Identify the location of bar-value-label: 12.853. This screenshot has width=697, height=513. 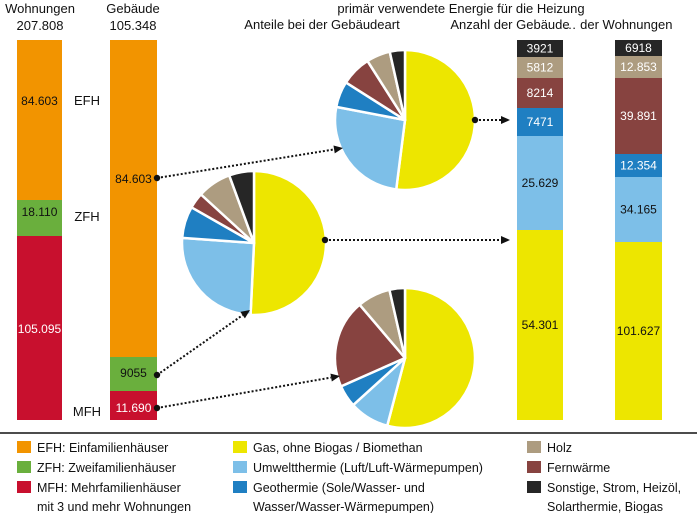
(638, 67).